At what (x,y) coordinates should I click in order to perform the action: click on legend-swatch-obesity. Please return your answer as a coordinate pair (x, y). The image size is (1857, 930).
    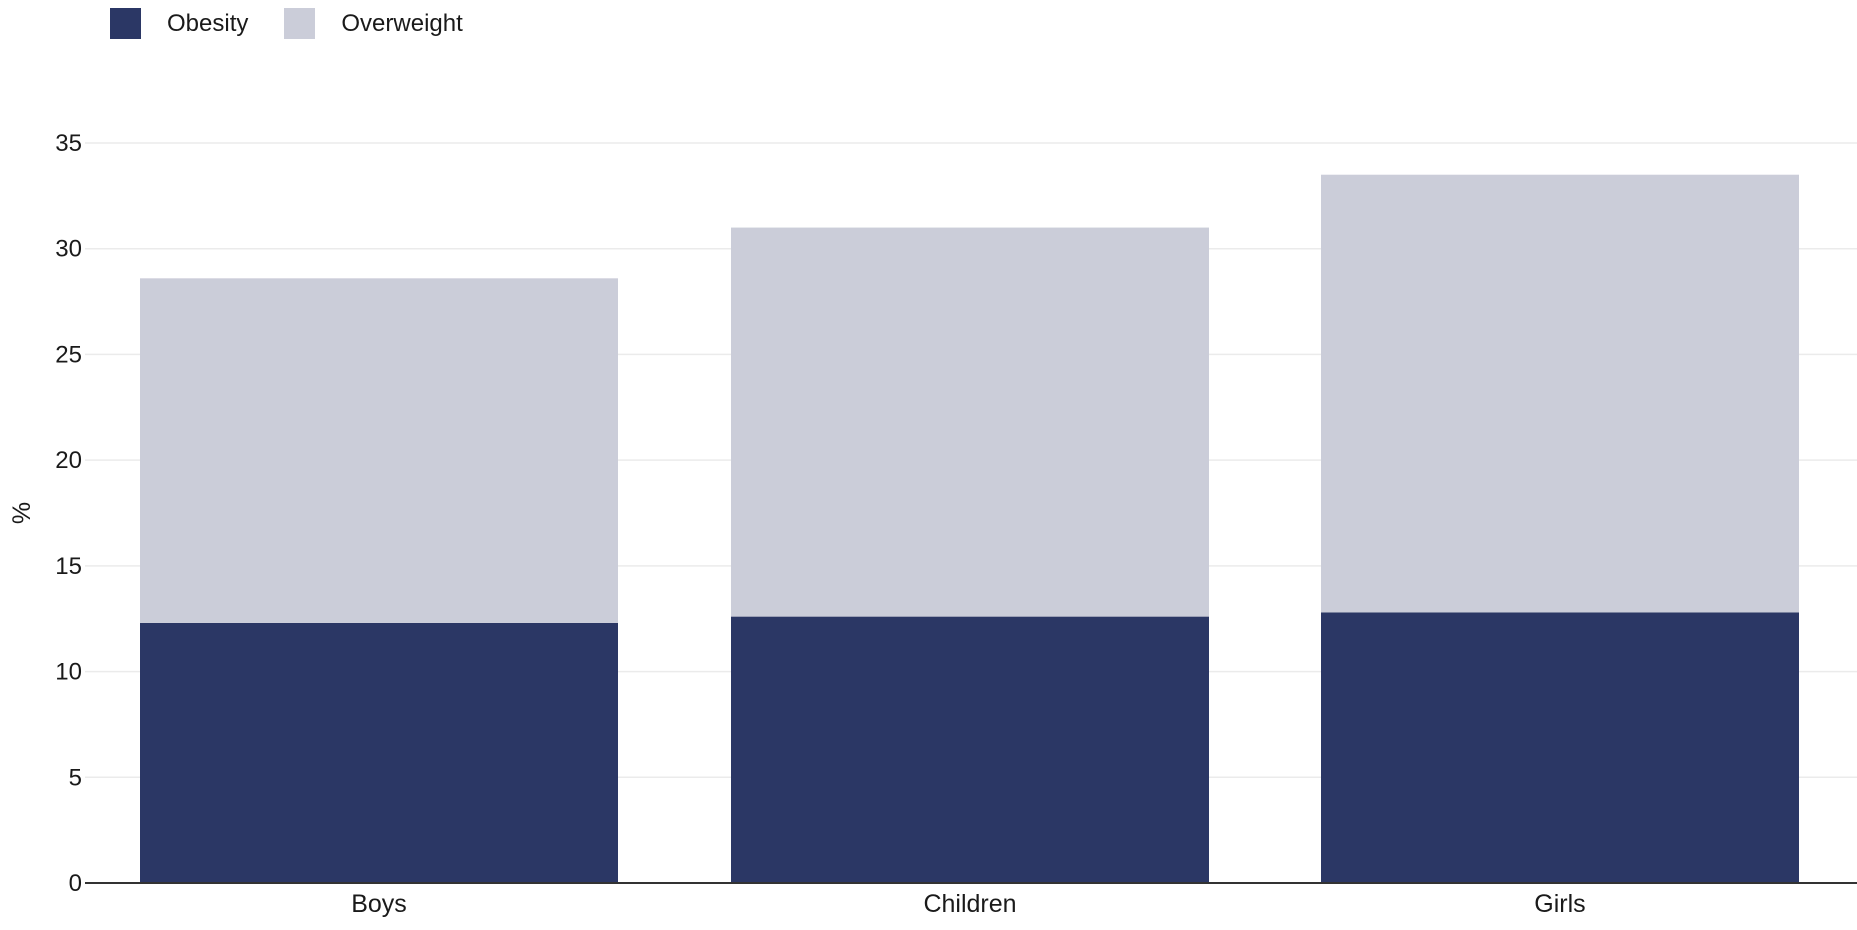
    Looking at the image, I should click on (125, 23).